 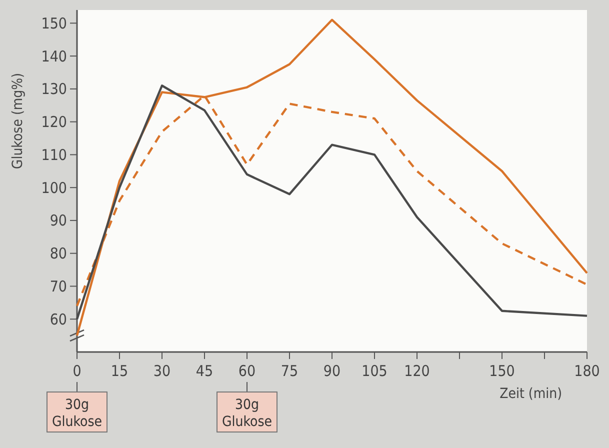 What do you see at coordinates (54, 187) in the screenshot?
I see `y-tick-label: 100` at bounding box center [54, 187].